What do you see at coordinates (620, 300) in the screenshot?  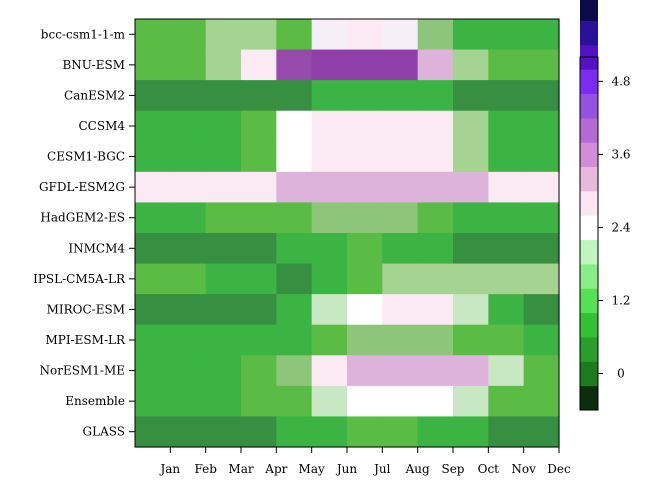 I see `colorbar-tick-label: 1.2` at bounding box center [620, 300].